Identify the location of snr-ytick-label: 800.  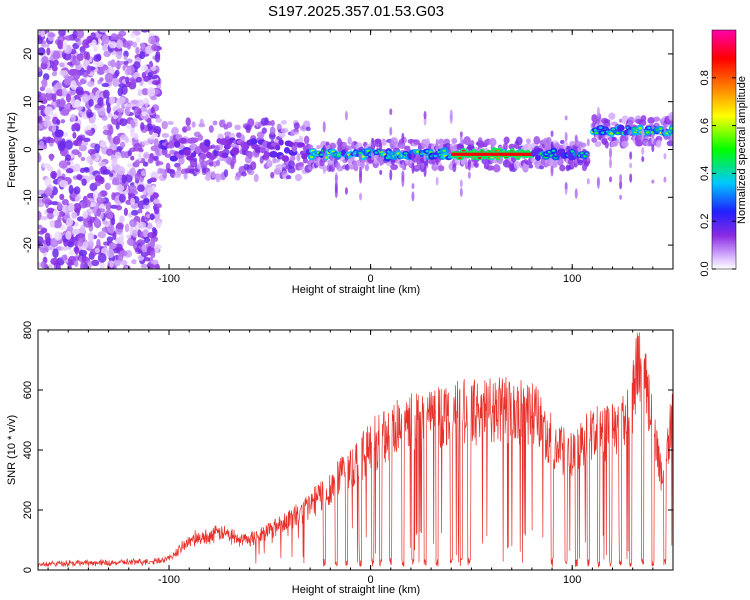
(28, 330).